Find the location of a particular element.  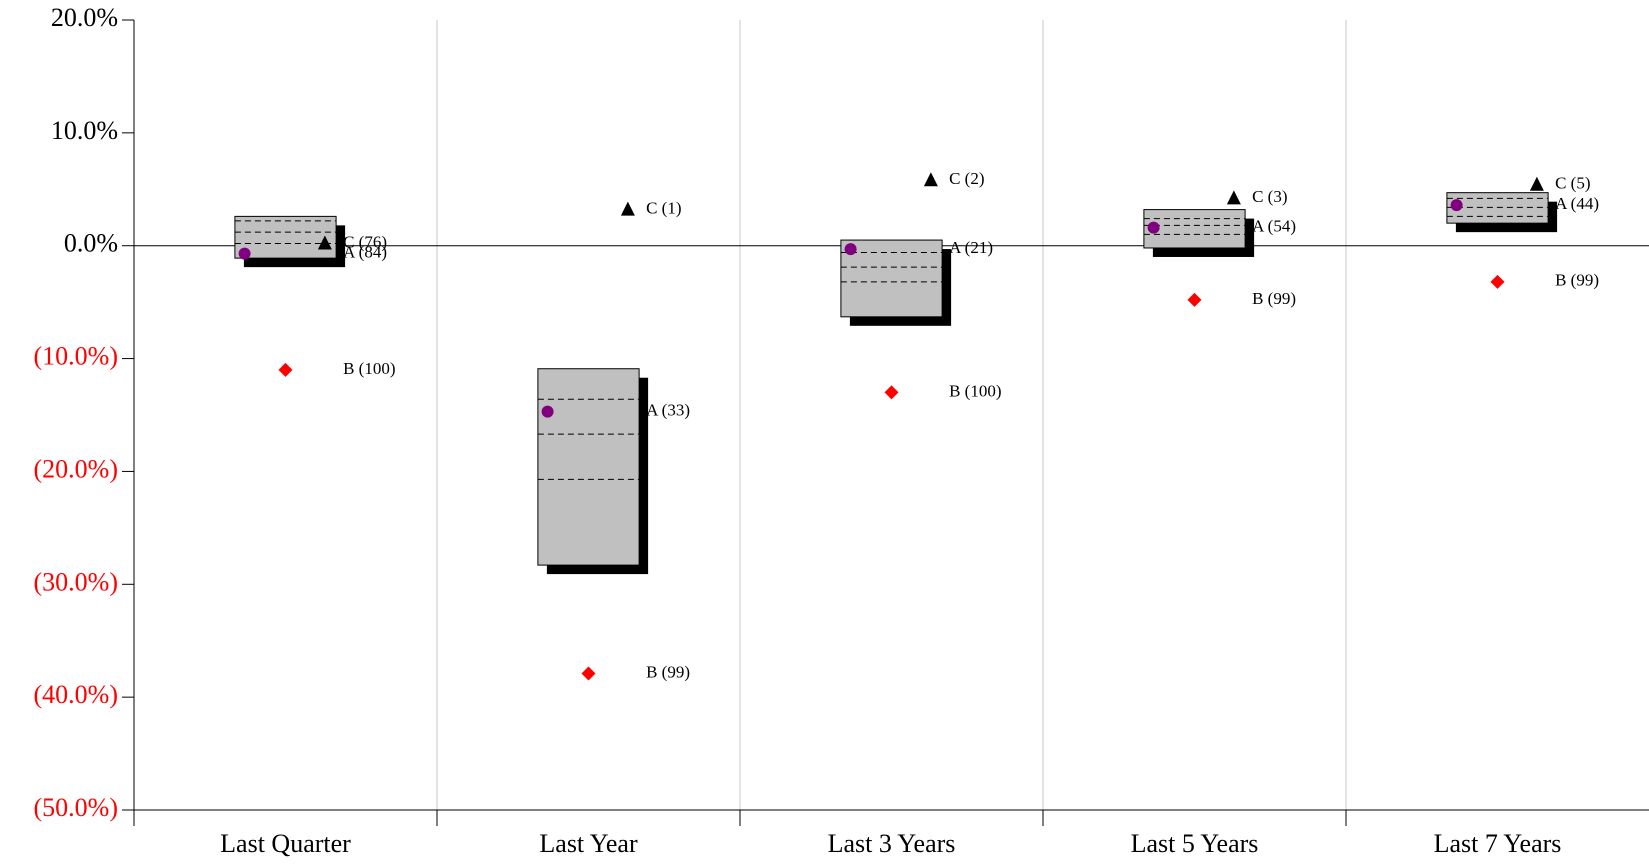

y-tick-label: 20.0% is located at coordinates (84, 17).